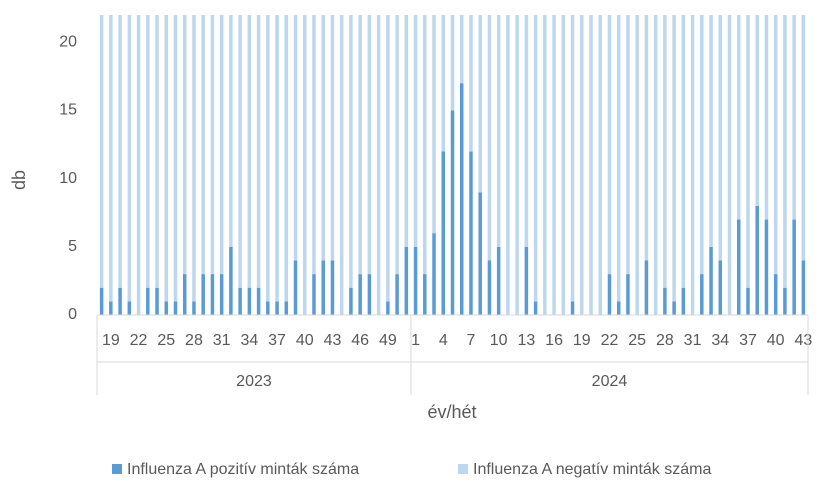 Image resolution: width=817 pixels, height=487 pixels. What do you see at coordinates (305, 340) in the screenshot?
I see `x-tick-label: 40` at bounding box center [305, 340].